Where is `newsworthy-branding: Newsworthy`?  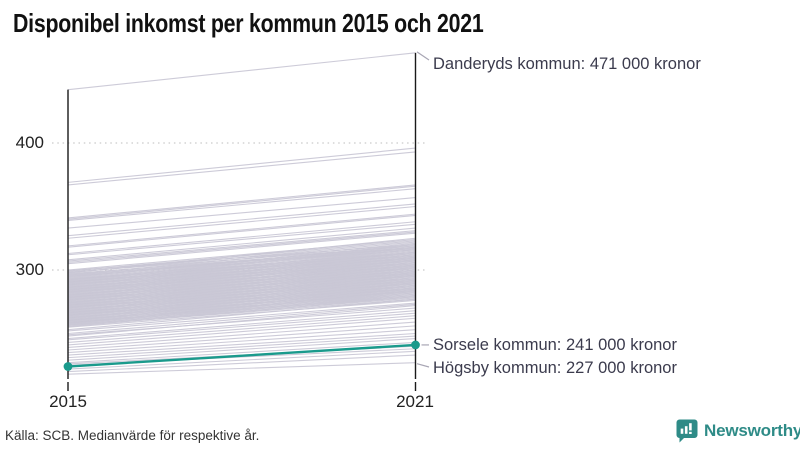
newsworthy-branding: Newsworthy is located at coordinates (738, 431).